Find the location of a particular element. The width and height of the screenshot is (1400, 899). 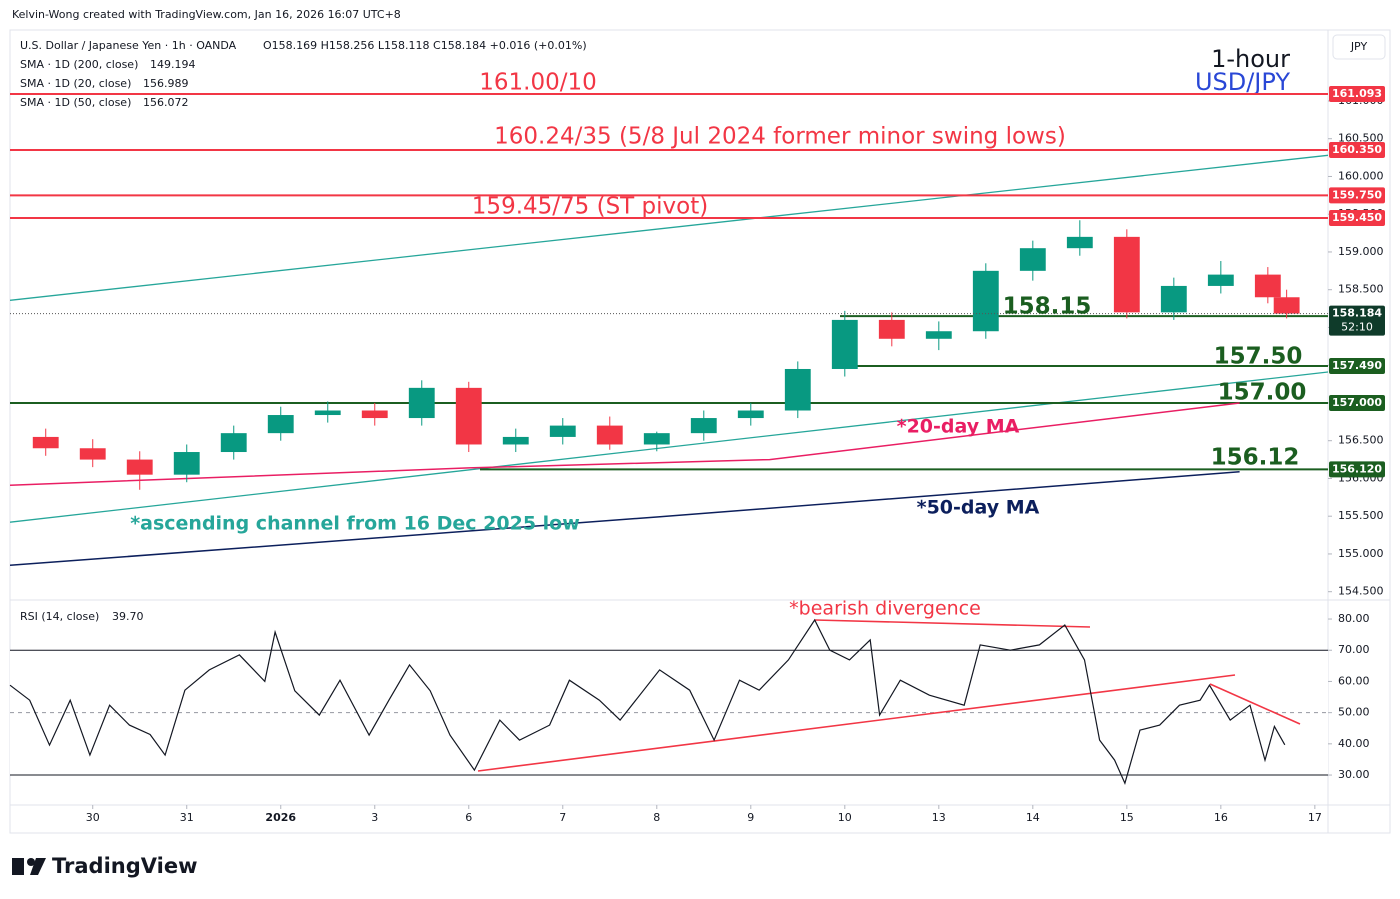

legend-name: SMA · 1D (20, close) is located at coordinates (75, 83).